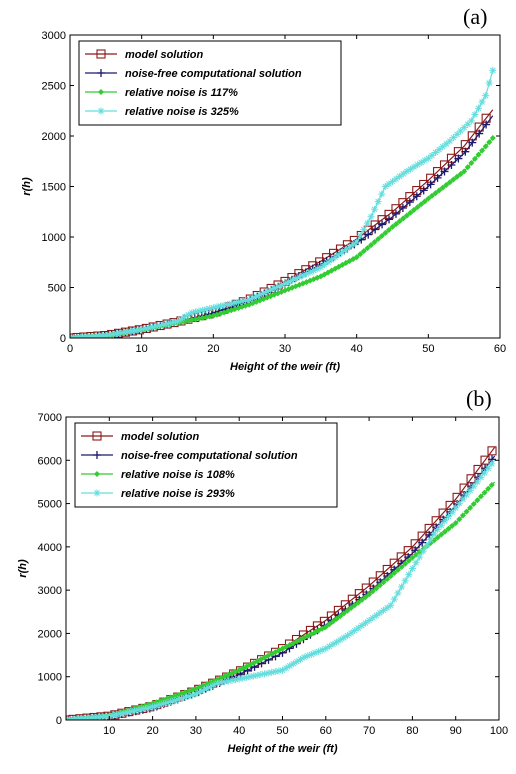 The image size is (516, 774). I want to click on y-tick-label: 2000, so click(54, 137).